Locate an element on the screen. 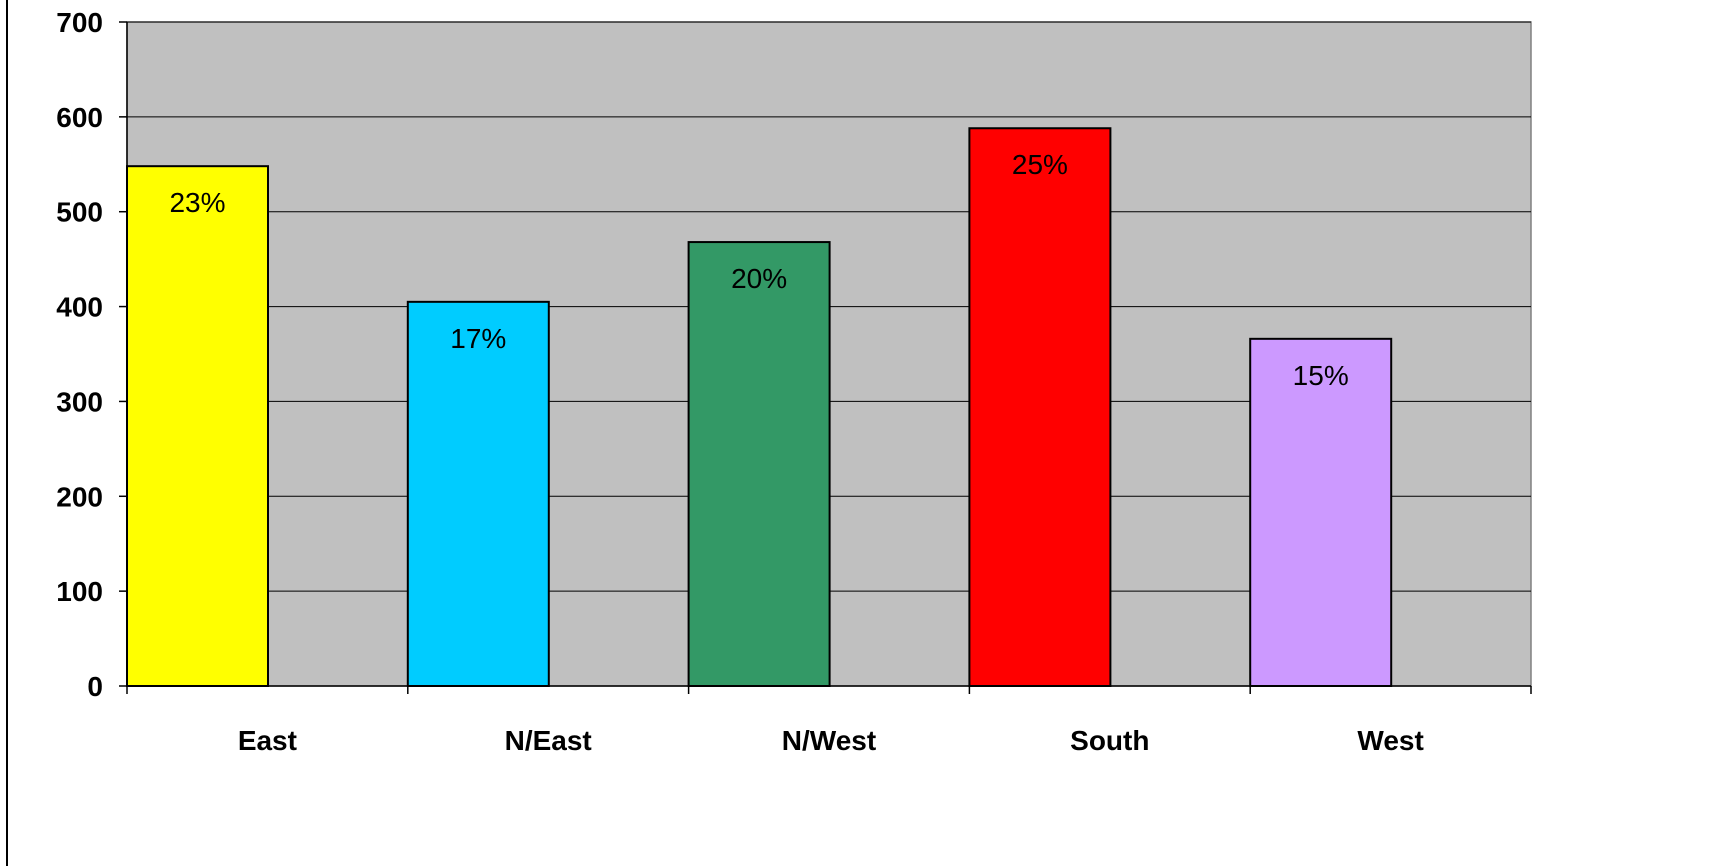 The image size is (1726, 866). y-tick-label: 700 is located at coordinates (79, 22).